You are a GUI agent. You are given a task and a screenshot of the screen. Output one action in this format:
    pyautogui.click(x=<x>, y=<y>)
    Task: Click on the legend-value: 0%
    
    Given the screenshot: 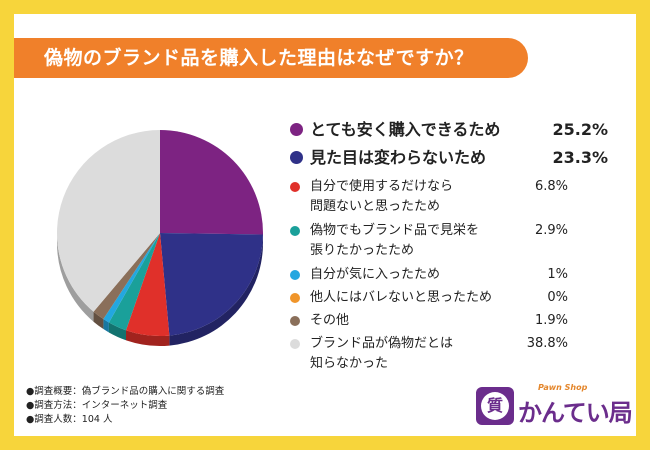 What is the action you would take?
    pyautogui.click(x=557, y=297)
    